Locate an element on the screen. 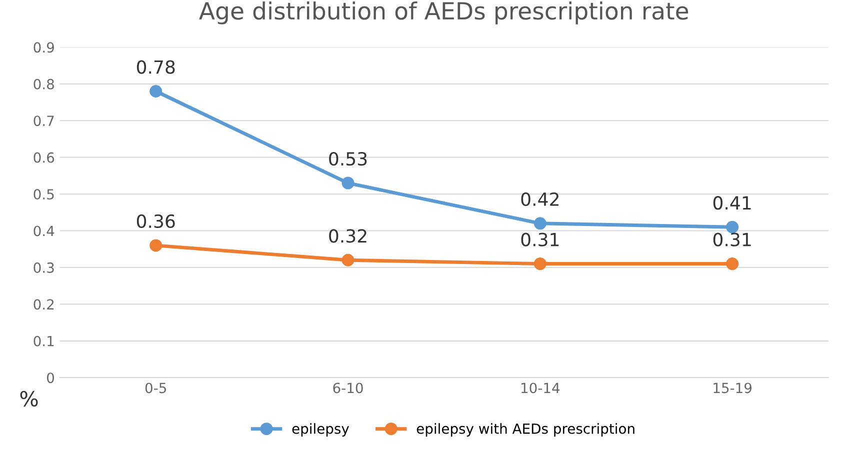 This screenshot has width=854, height=472. data-label: 0.53 is located at coordinates (348, 159).